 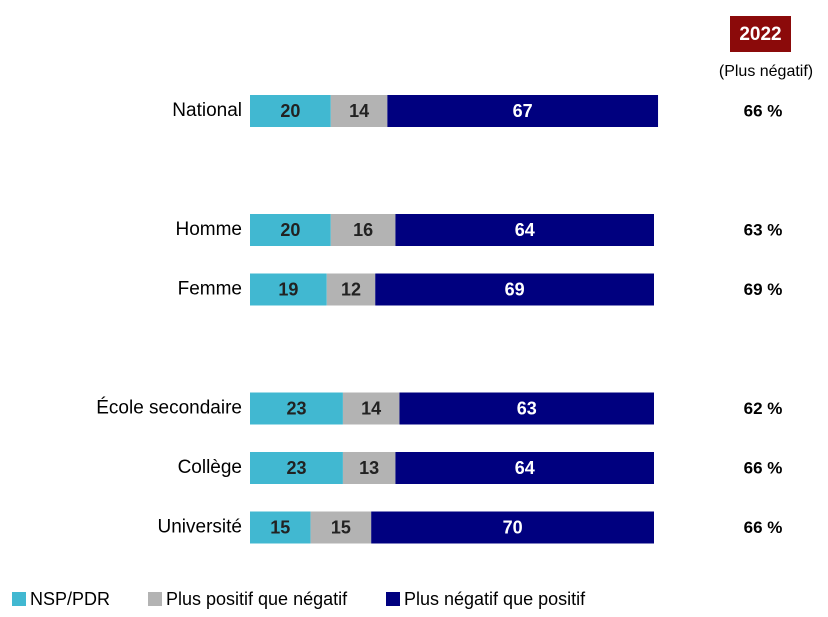 I want to click on data-label: 63, so click(x=527, y=408).